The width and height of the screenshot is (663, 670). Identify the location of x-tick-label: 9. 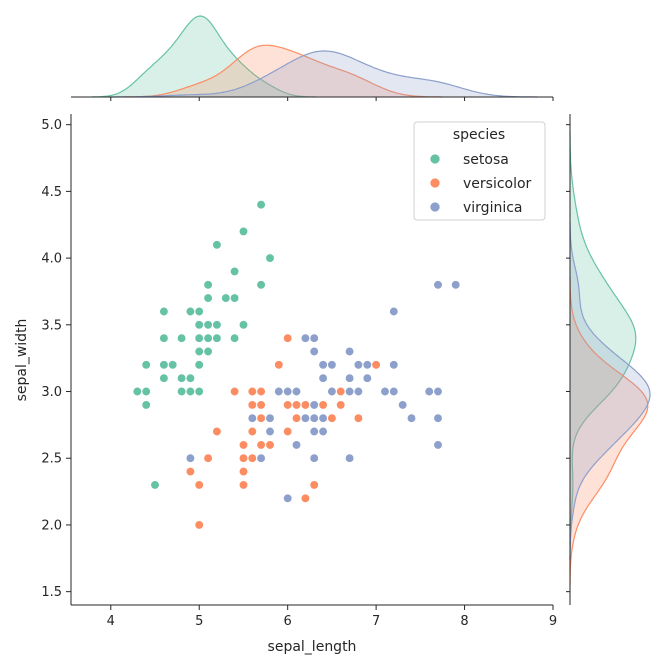
(553, 621).